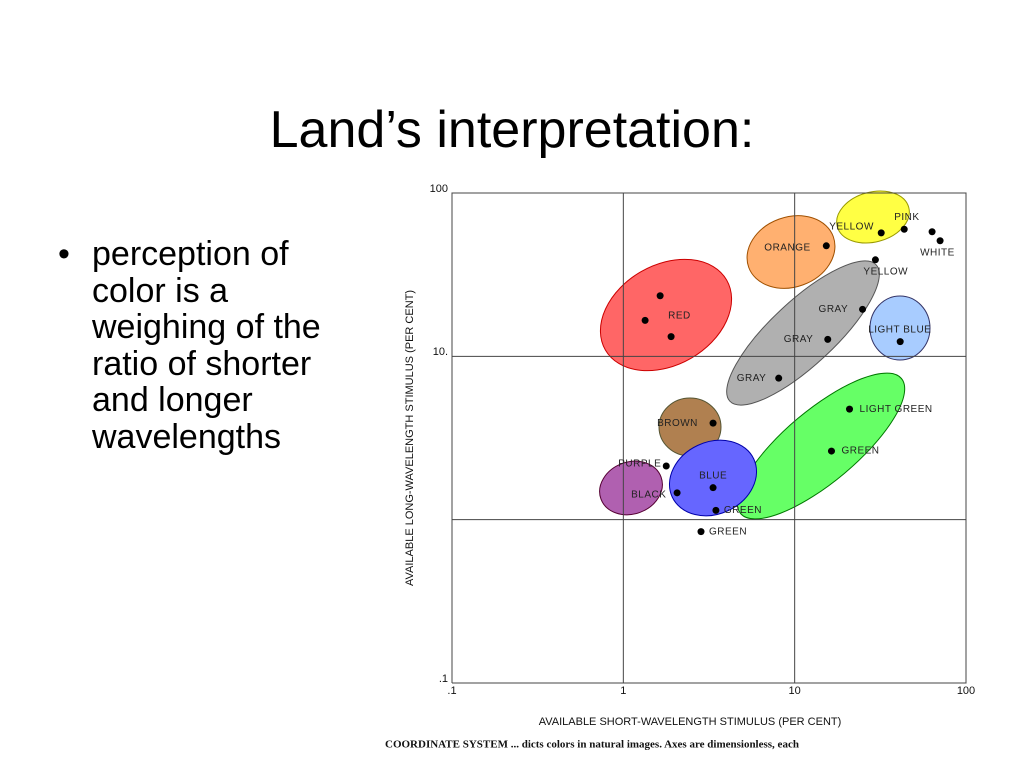 The height and width of the screenshot is (768, 1024). I want to click on point-label: BLUE, so click(713, 475).